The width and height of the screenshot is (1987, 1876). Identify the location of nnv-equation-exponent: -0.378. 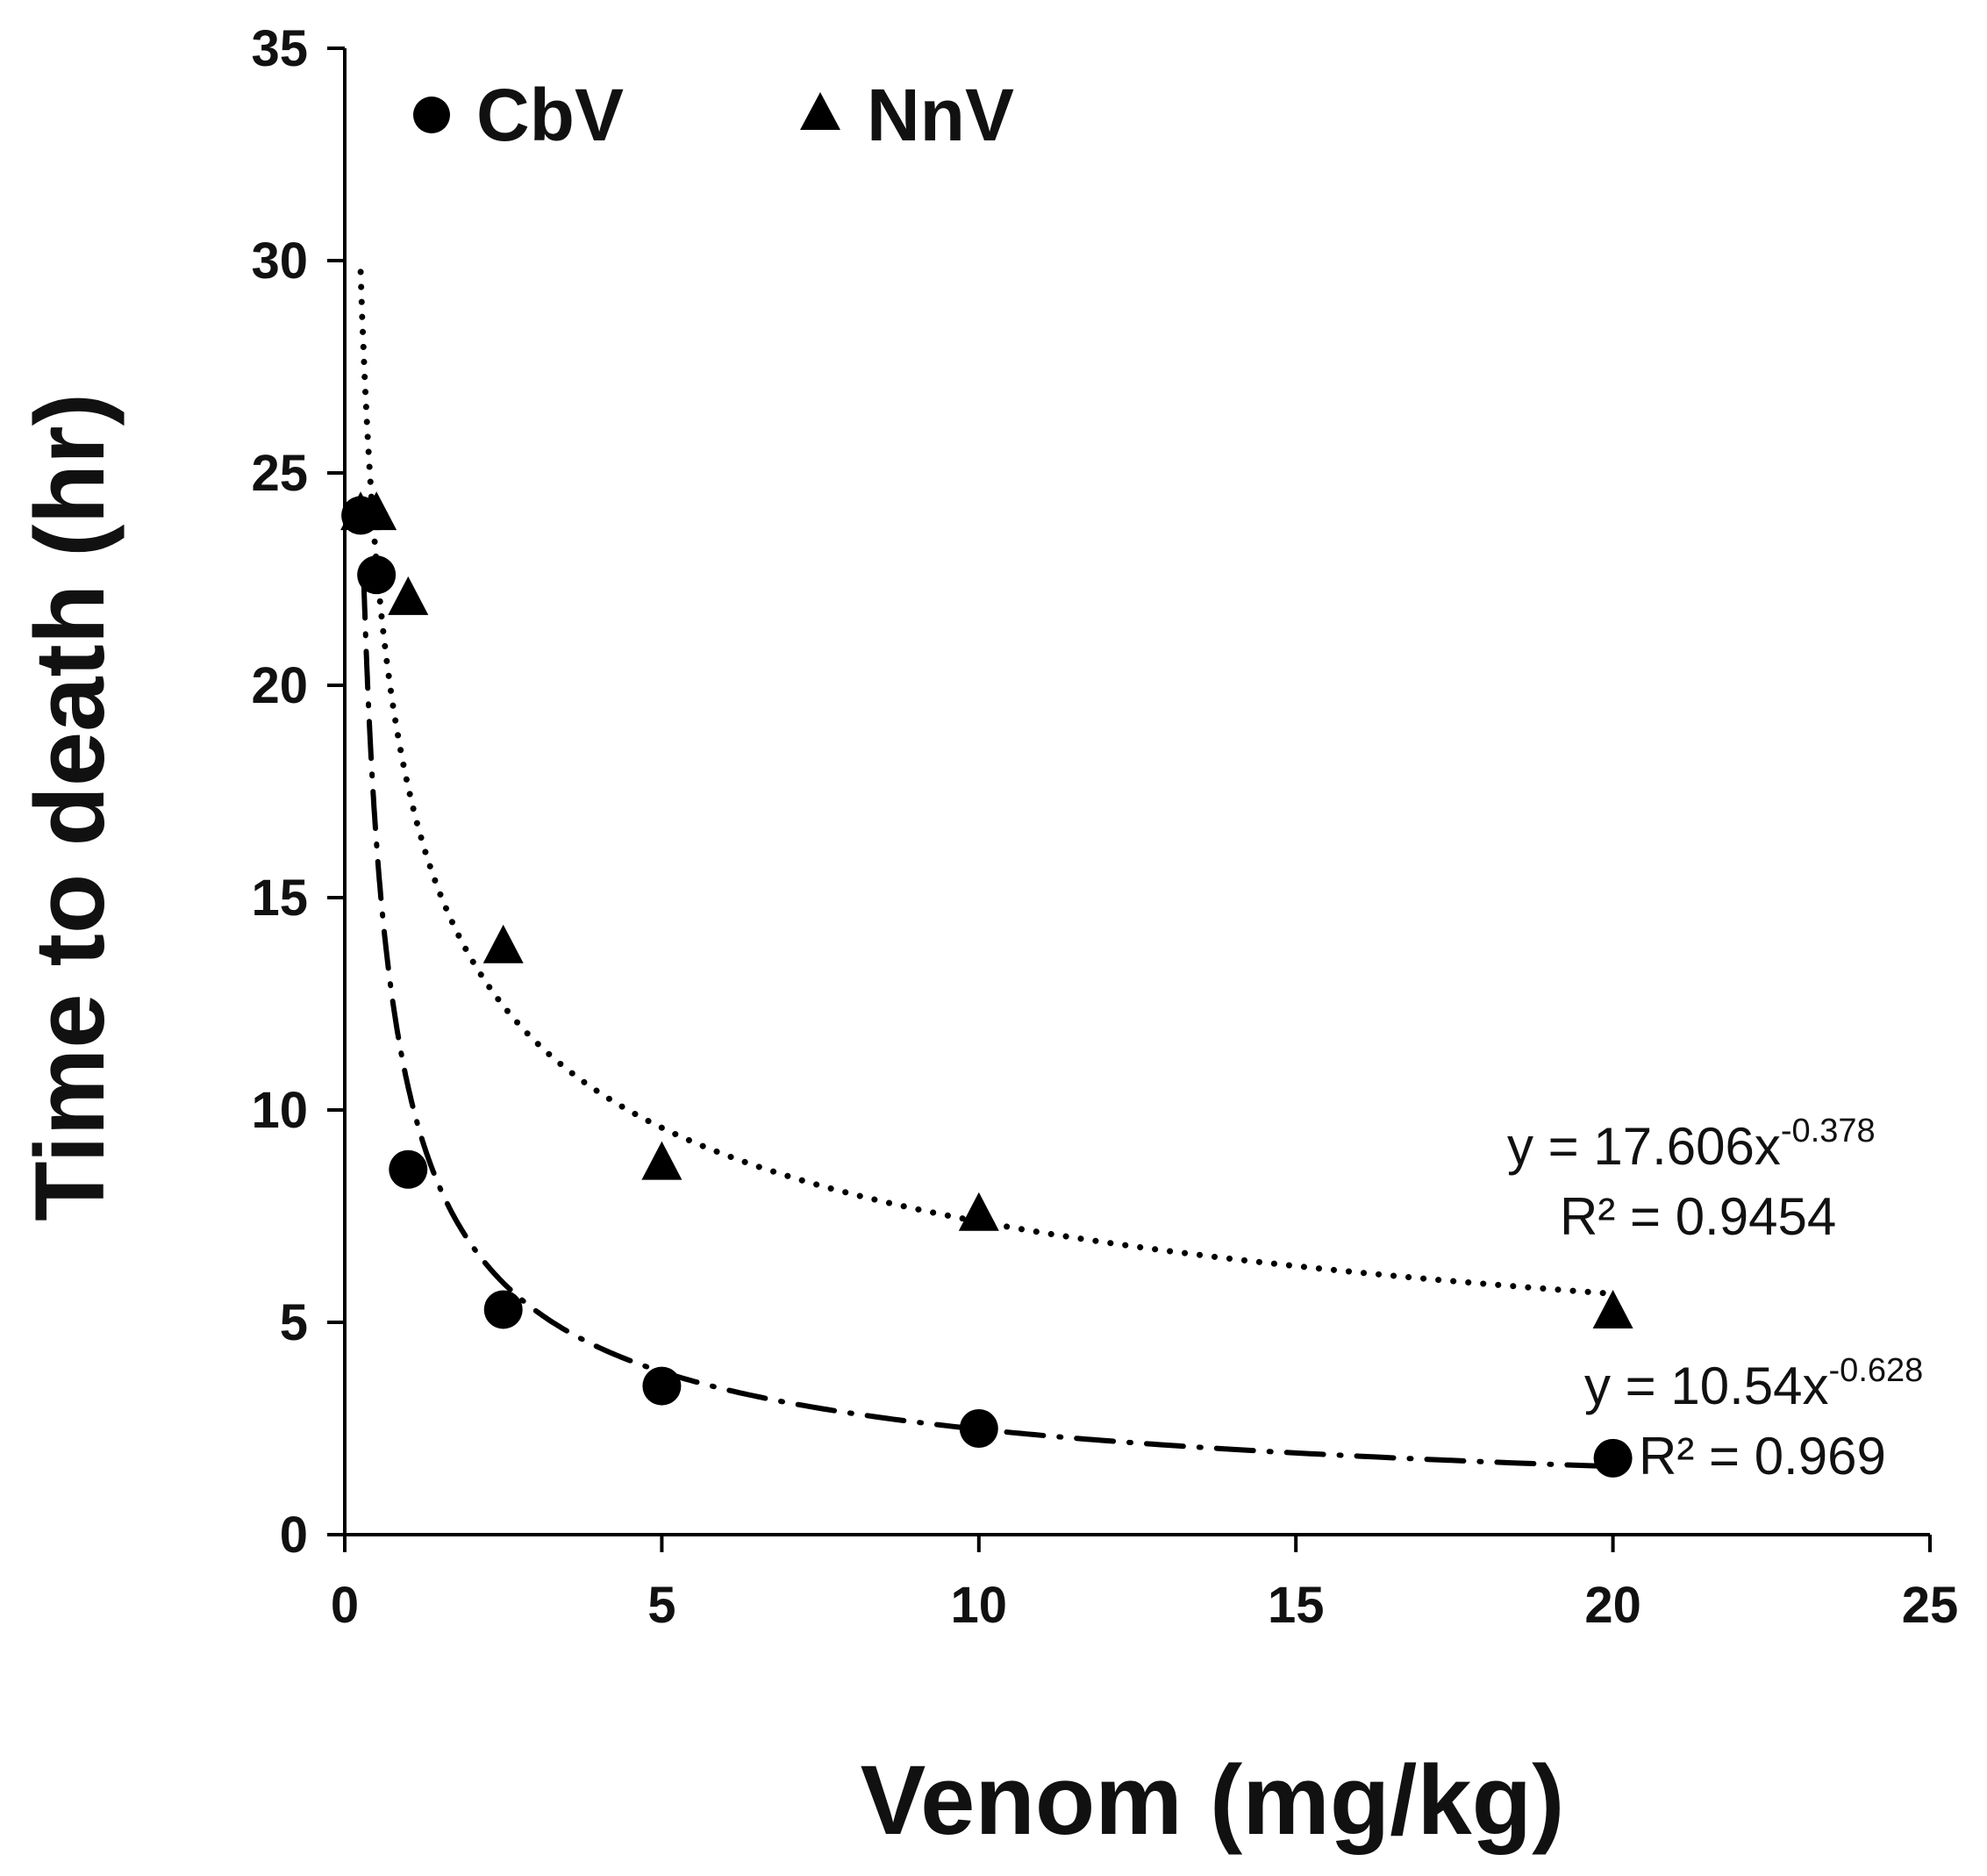
(1828, 1131).